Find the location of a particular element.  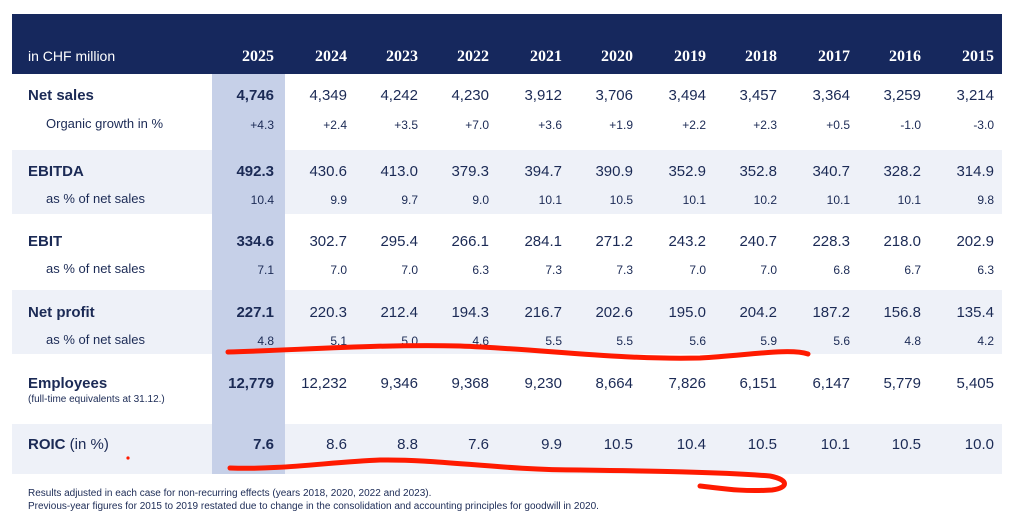

year-header-2023: 2023 is located at coordinates (402, 56).